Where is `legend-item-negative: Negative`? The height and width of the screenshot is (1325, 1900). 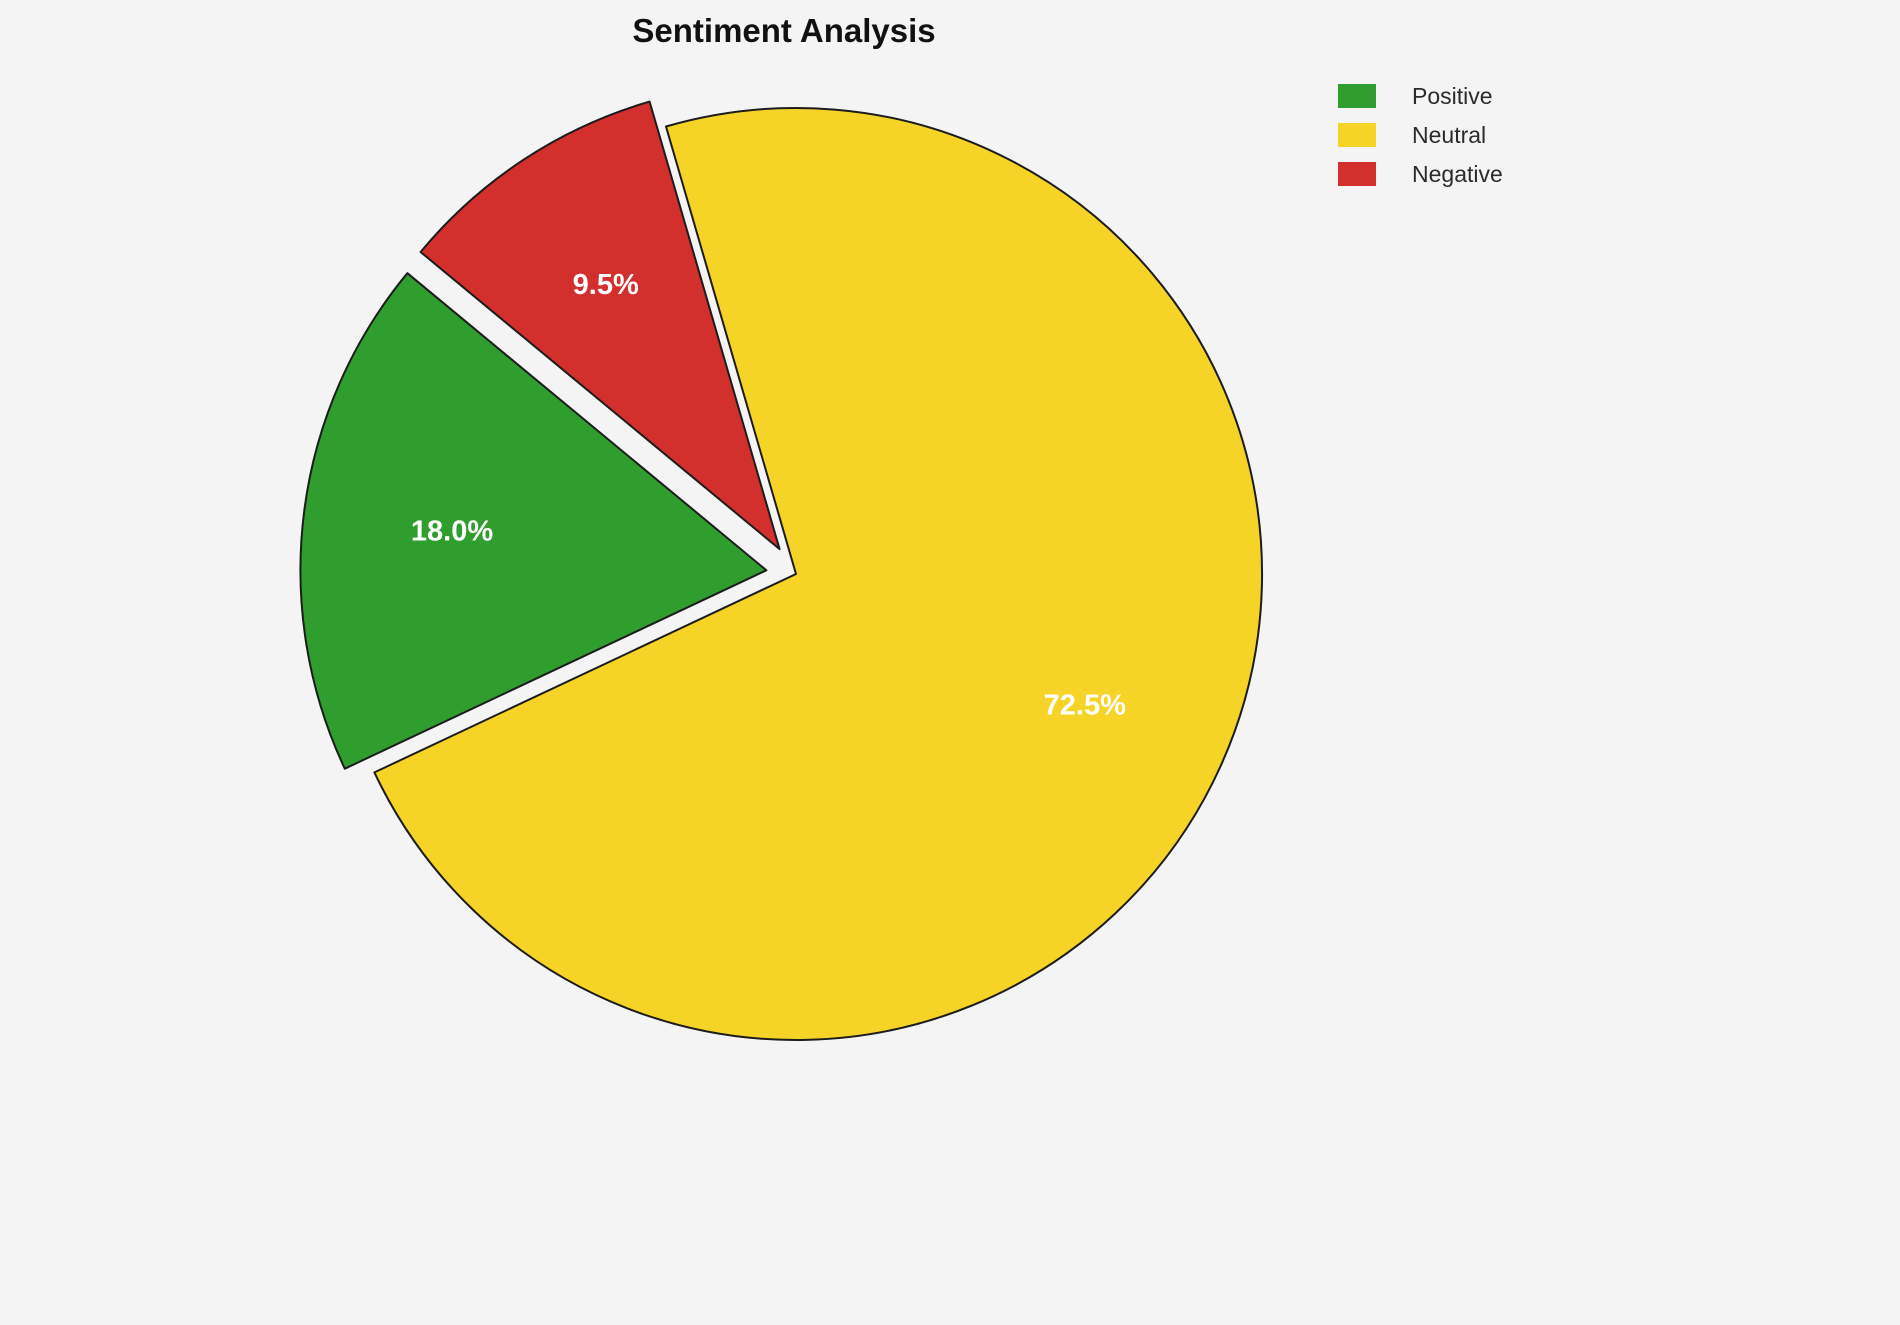 legend-item-negative: Negative is located at coordinates (1420, 174).